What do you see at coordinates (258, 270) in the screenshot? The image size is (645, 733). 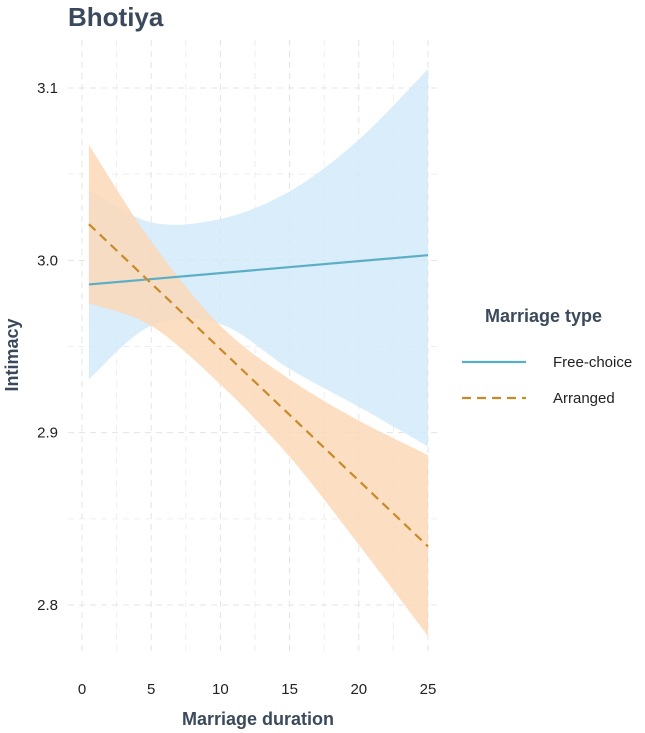 I see `series-line-free-choice` at bounding box center [258, 270].